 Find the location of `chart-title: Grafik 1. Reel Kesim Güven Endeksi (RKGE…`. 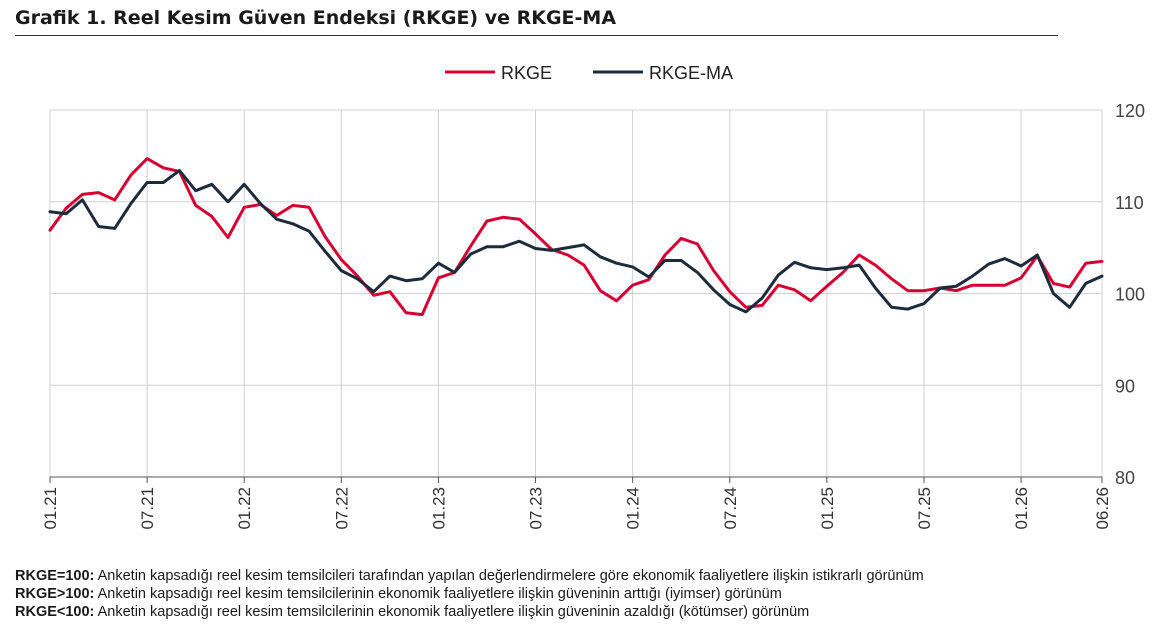

chart-title: Grafik 1. Reel Kesim Güven Endeksi (RKGE… is located at coordinates (316, 18).